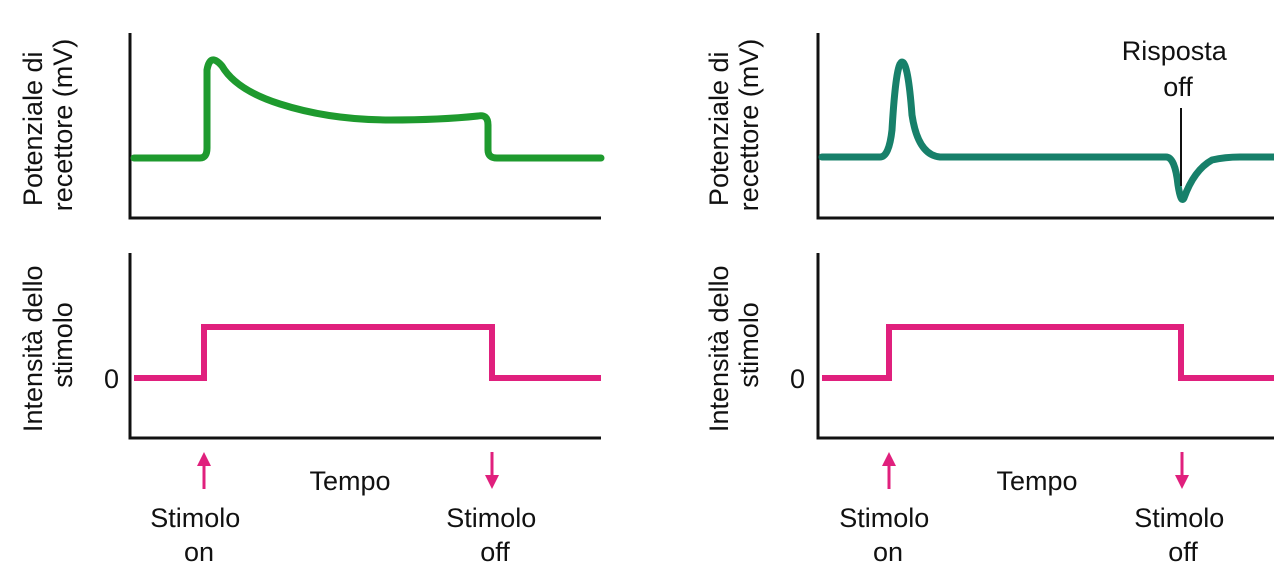  Describe the element at coordinates (367, 109) in the screenshot. I see `left-receptor-curve` at that location.